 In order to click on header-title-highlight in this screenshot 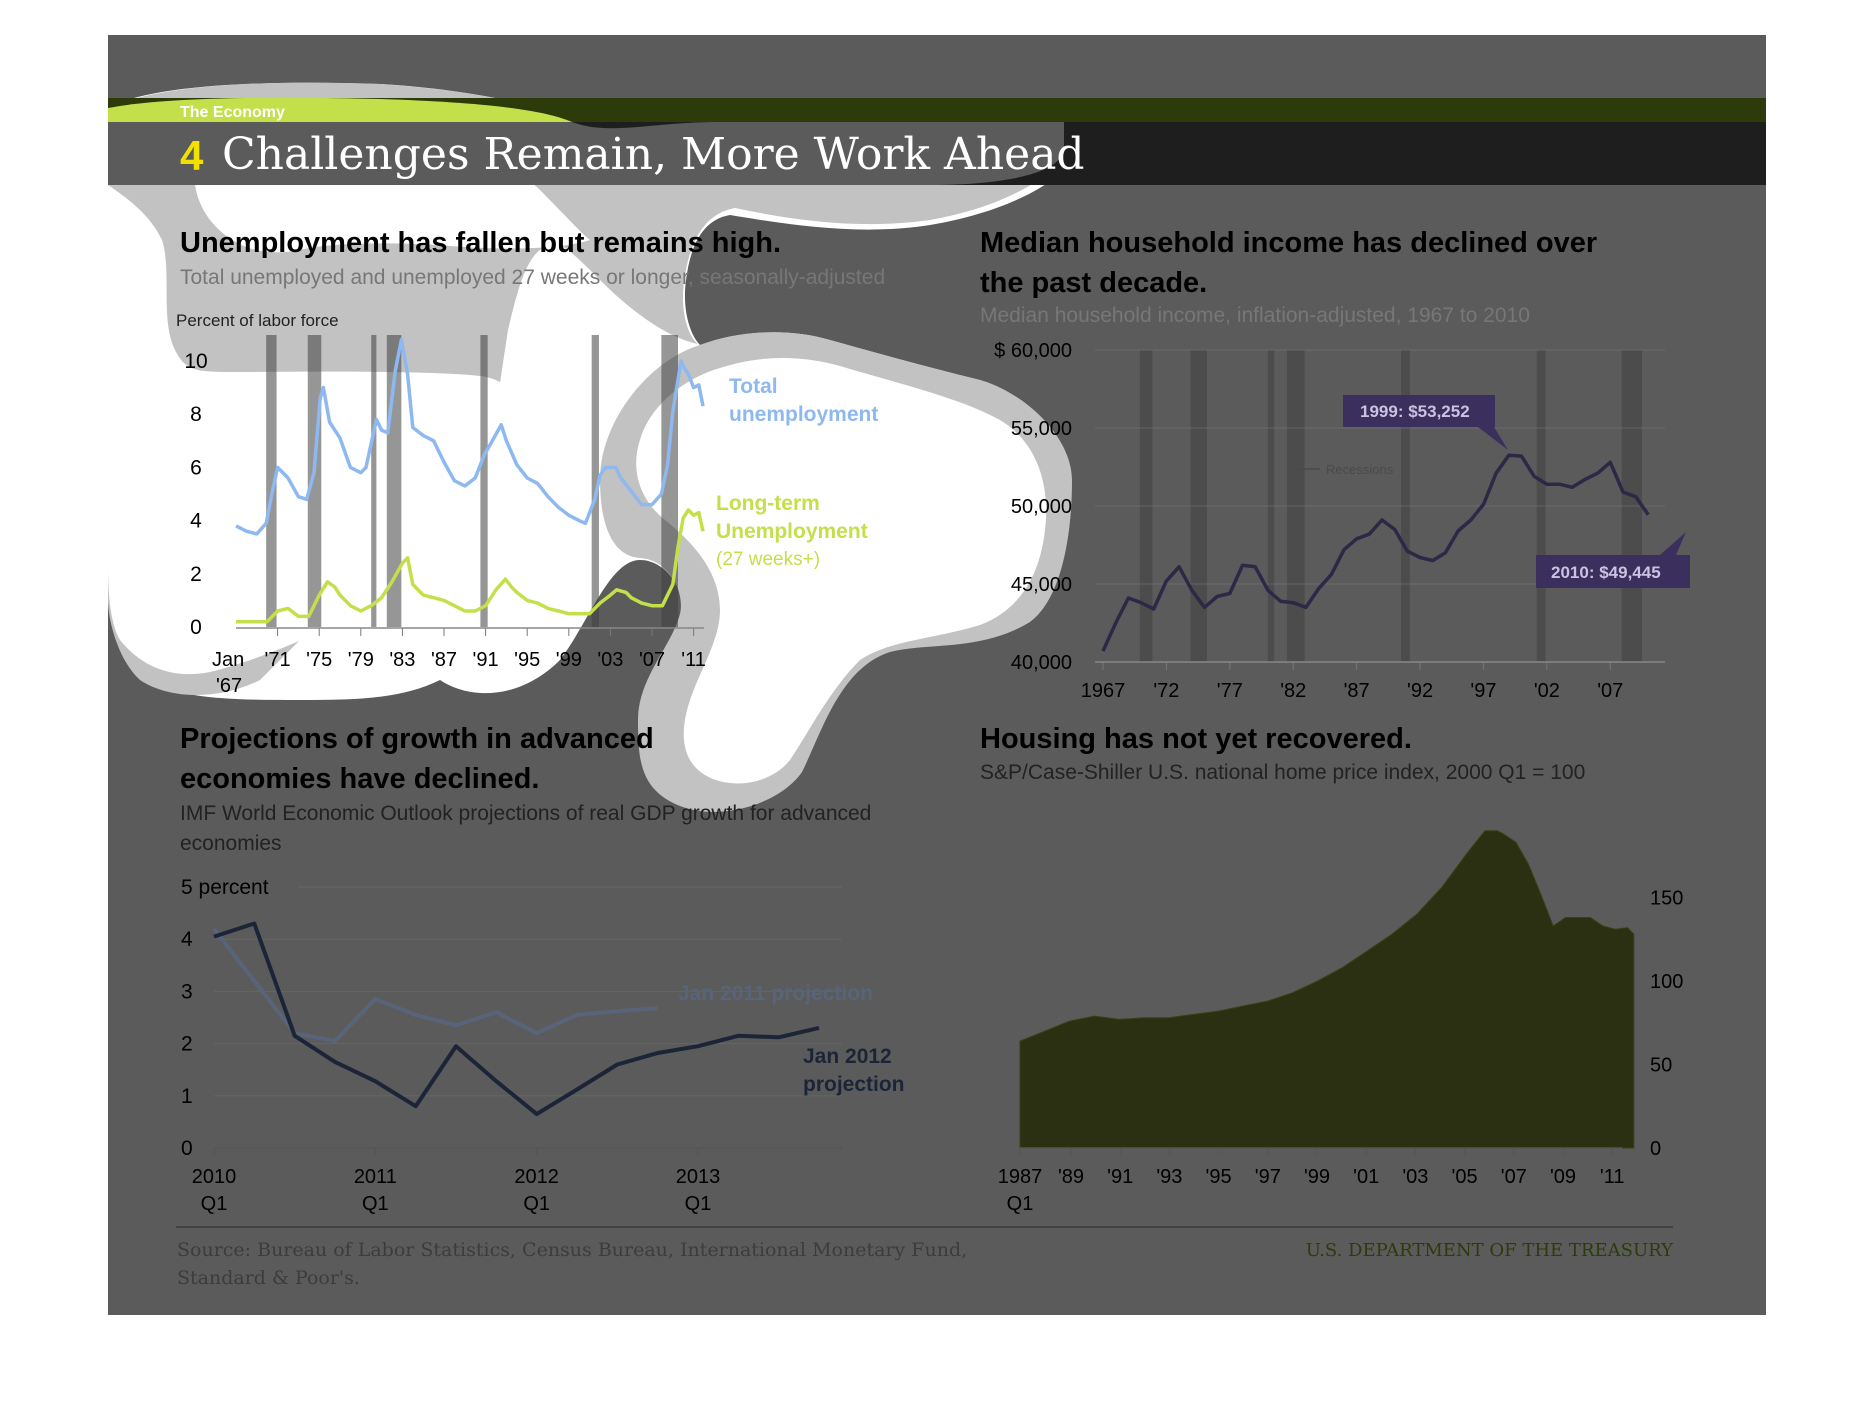, I will do `click(586, 153)`.